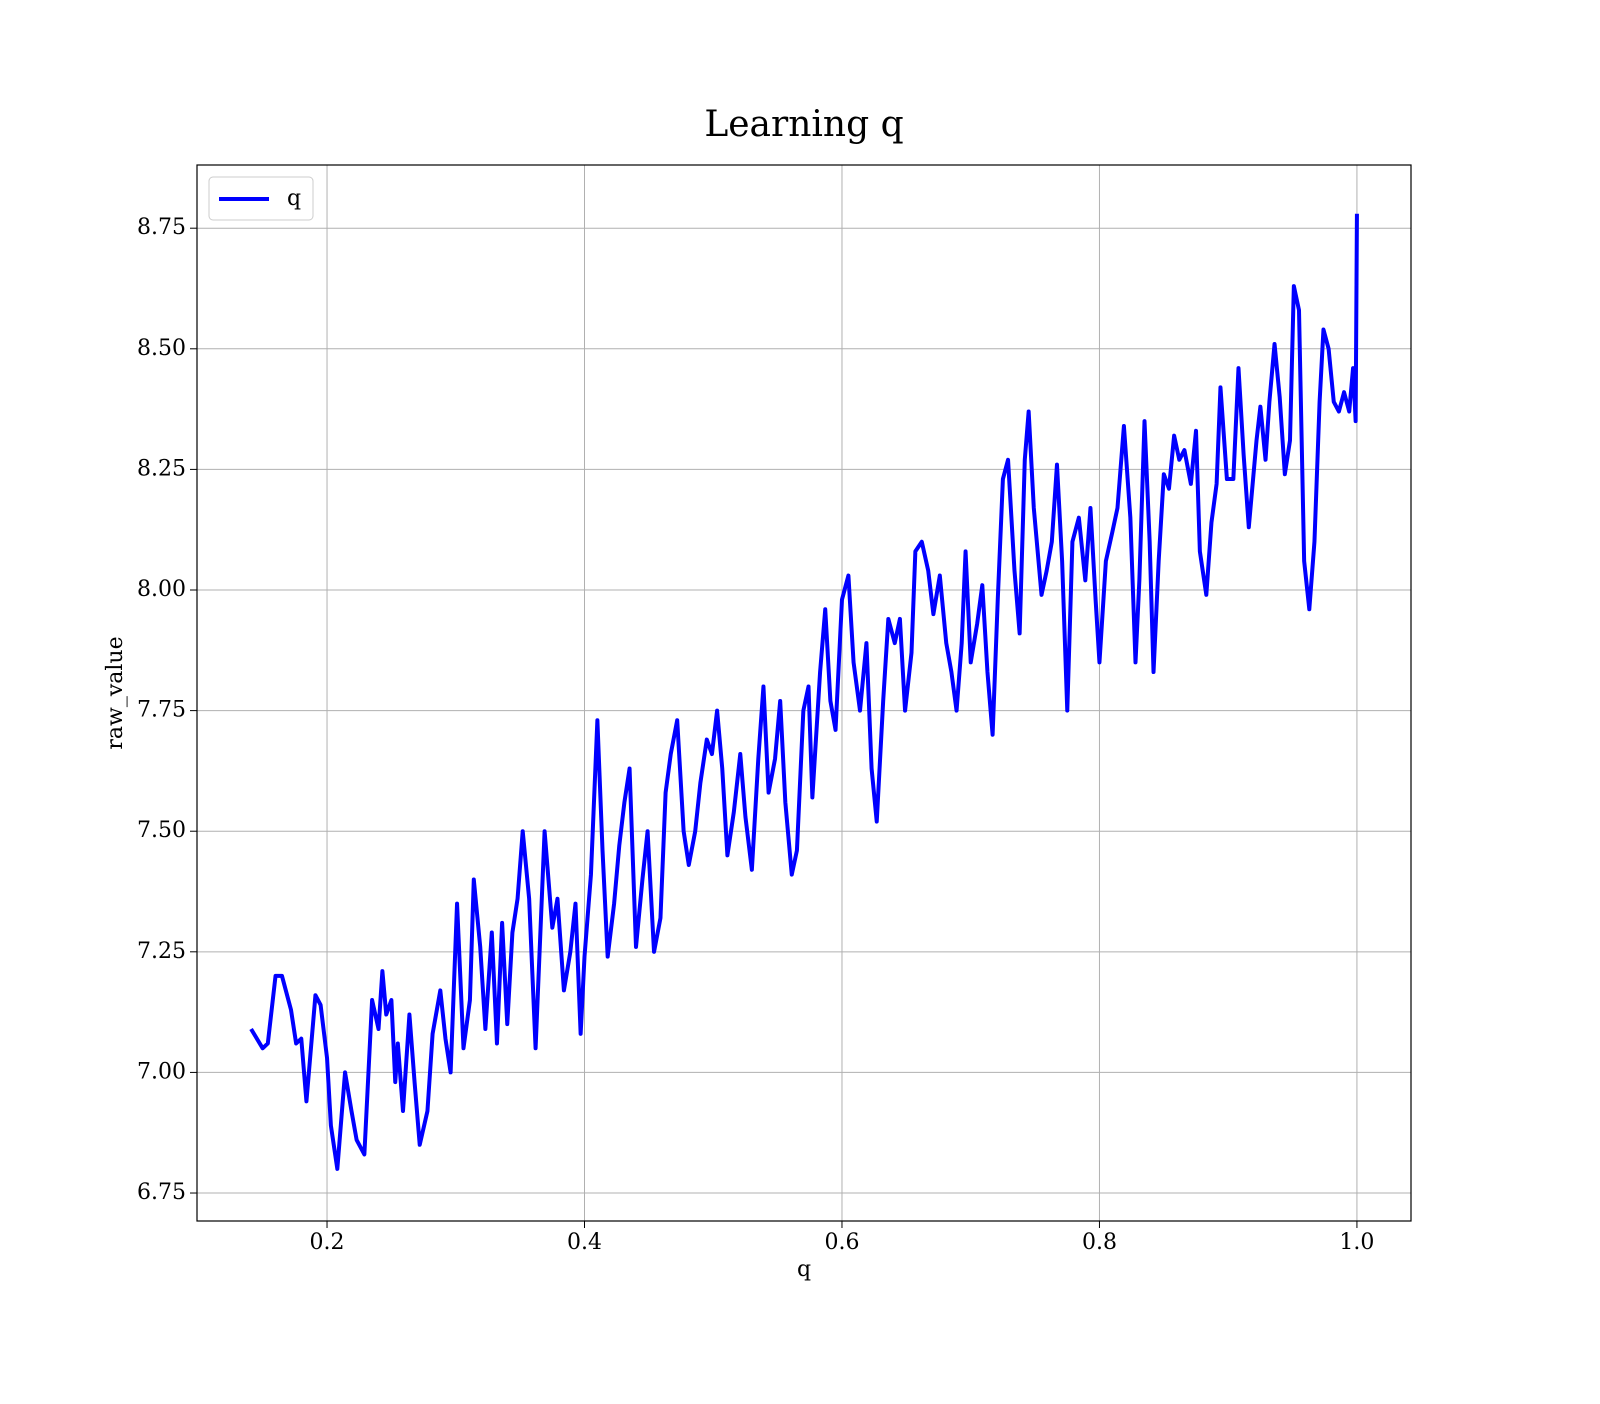  What do you see at coordinates (161, 348) in the screenshot?
I see `y-tick-label: 8.50` at bounding box center [161, 348].